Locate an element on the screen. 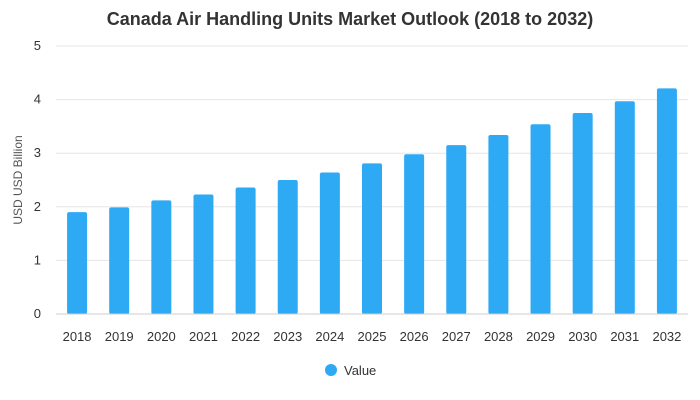 The image size is (700, 400). x-tick-label: 2024 is located at coordinates (329, 336).